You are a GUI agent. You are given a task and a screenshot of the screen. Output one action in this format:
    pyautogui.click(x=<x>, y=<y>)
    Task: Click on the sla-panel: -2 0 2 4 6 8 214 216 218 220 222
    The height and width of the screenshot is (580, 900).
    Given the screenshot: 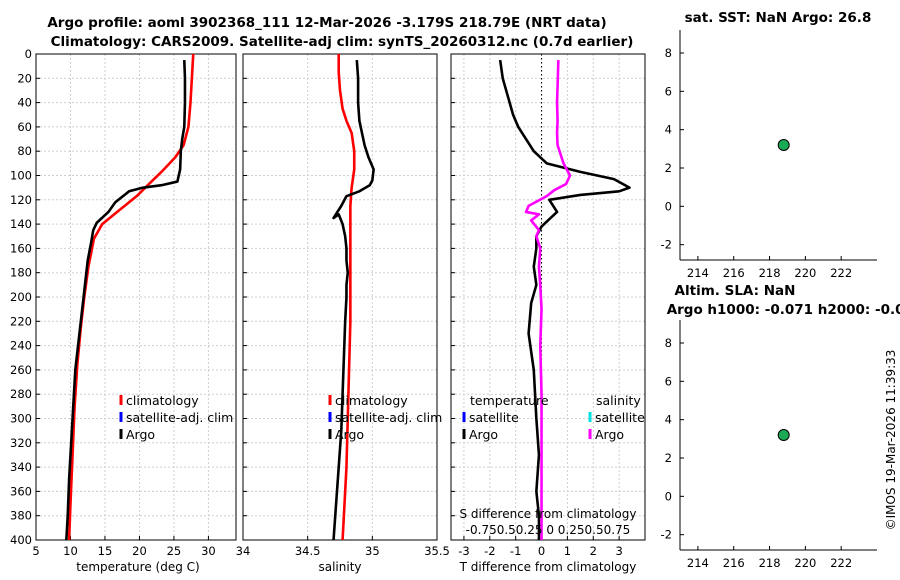 What is the action you would take?
    pyautogui.click(x=769, y=445)
    